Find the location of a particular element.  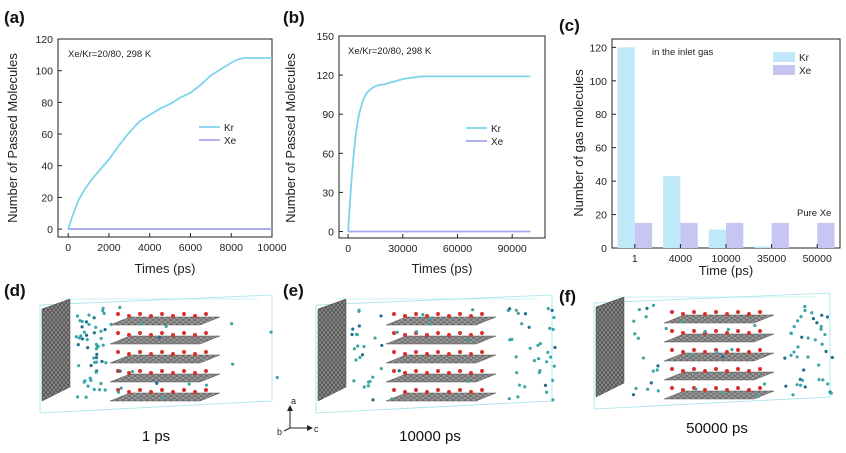

y-tick-label: 90 is located at coordinates (328, 115).